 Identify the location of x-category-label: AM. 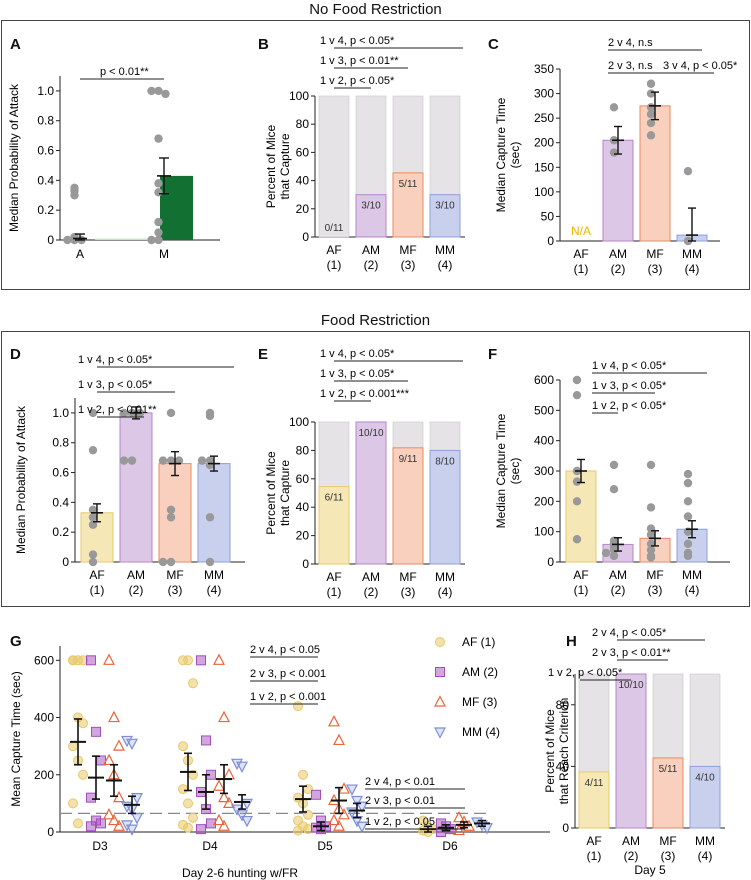
(371, 250).